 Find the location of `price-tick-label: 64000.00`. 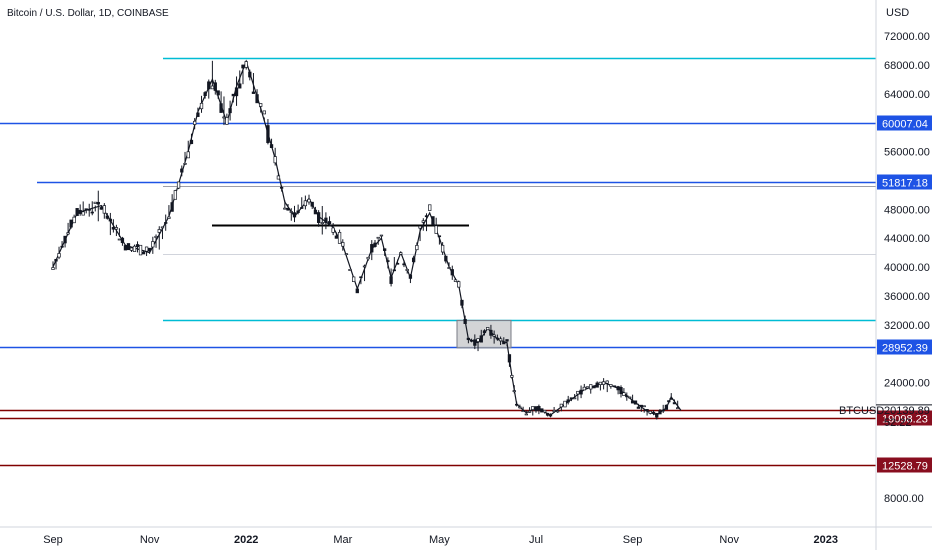

price-tick-label: 64000.00 is located at coordinates (907, 95).